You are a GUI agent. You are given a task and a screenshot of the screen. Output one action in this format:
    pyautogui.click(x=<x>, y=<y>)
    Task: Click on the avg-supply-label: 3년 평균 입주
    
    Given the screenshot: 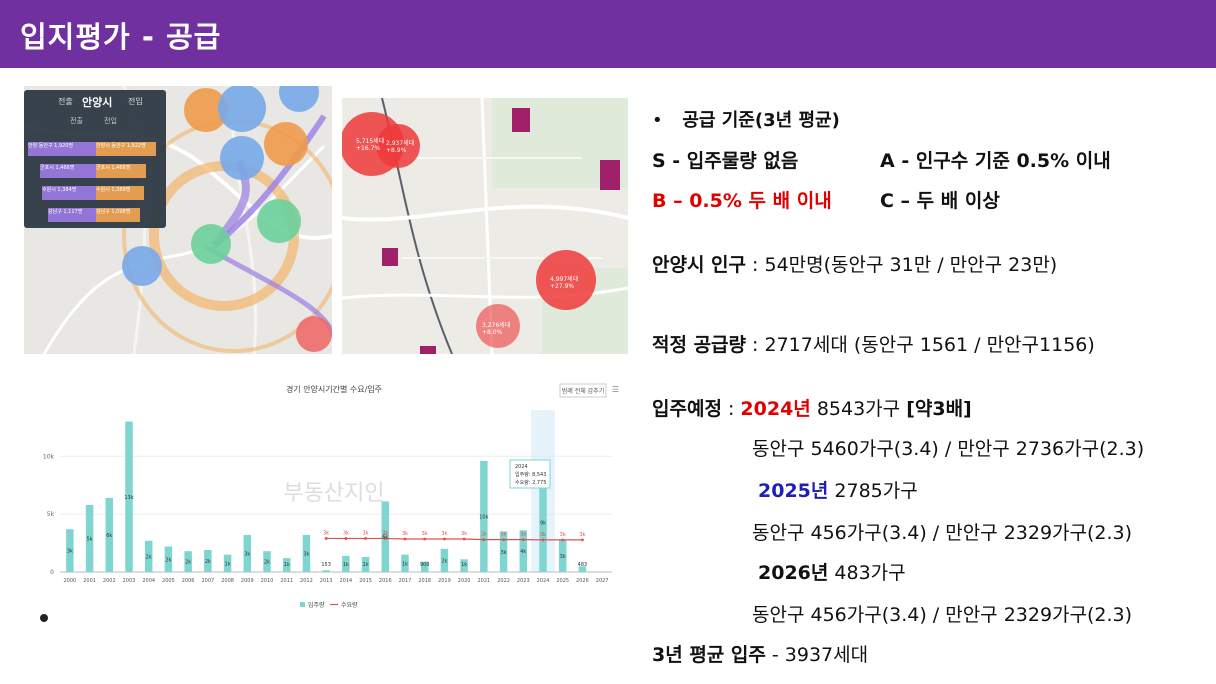 What is the action you would take?
    pyautogui.click(x=709, y=655)
    